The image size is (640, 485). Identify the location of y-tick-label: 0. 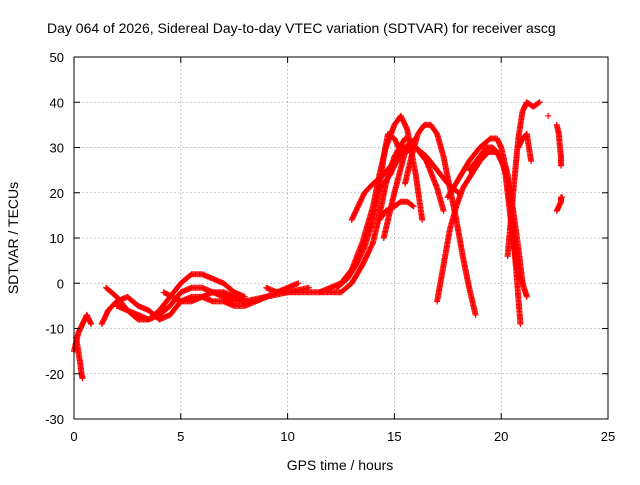
(60, 283).